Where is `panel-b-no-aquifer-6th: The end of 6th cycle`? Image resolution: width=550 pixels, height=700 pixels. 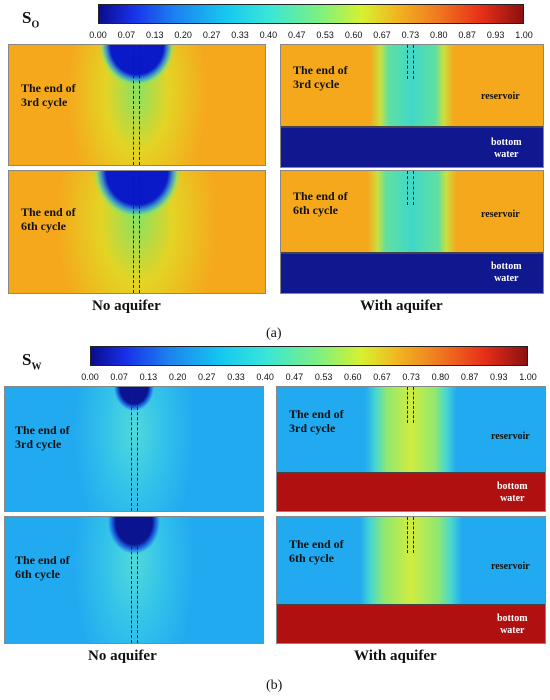 panel-b-no-aquifer-6th: The end of 6th cycle is located at coordinates (134, 580).